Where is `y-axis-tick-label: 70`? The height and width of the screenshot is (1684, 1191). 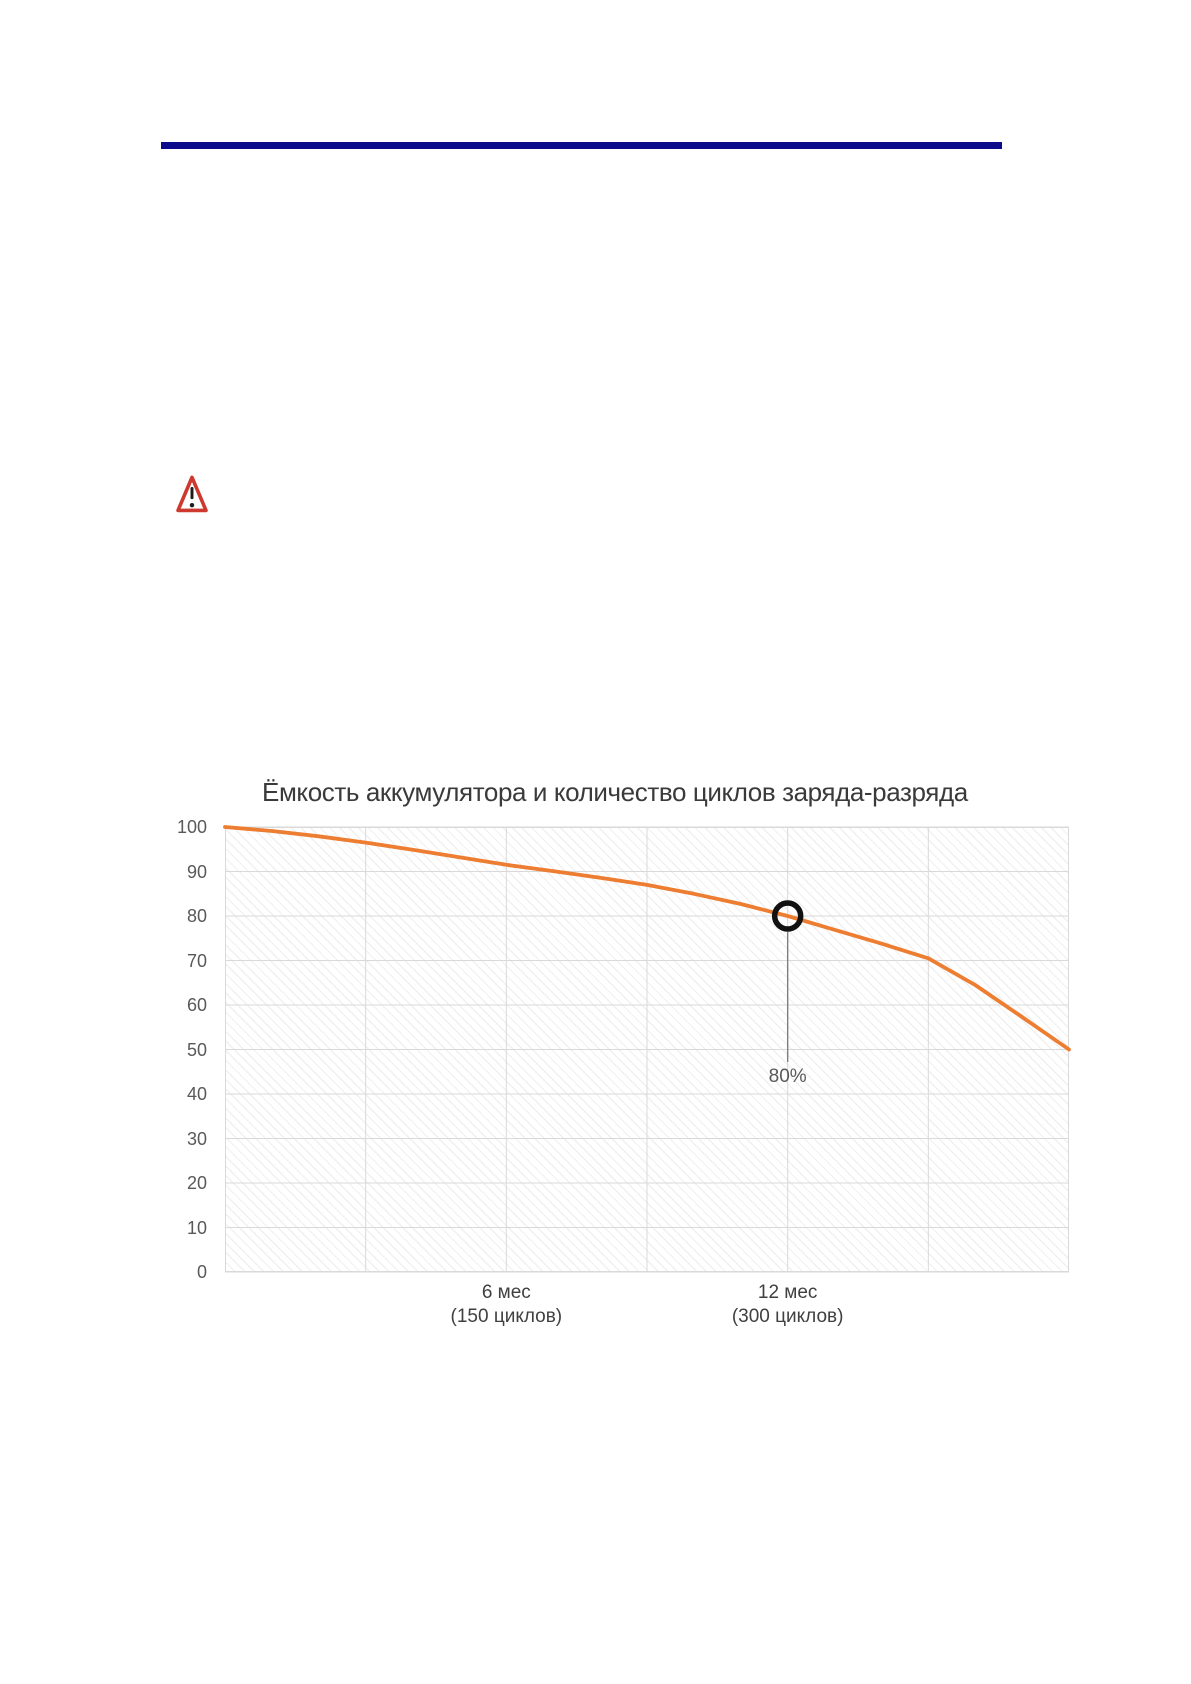 y-axis-tick-label: 70 is located at coordinates (196, 960).